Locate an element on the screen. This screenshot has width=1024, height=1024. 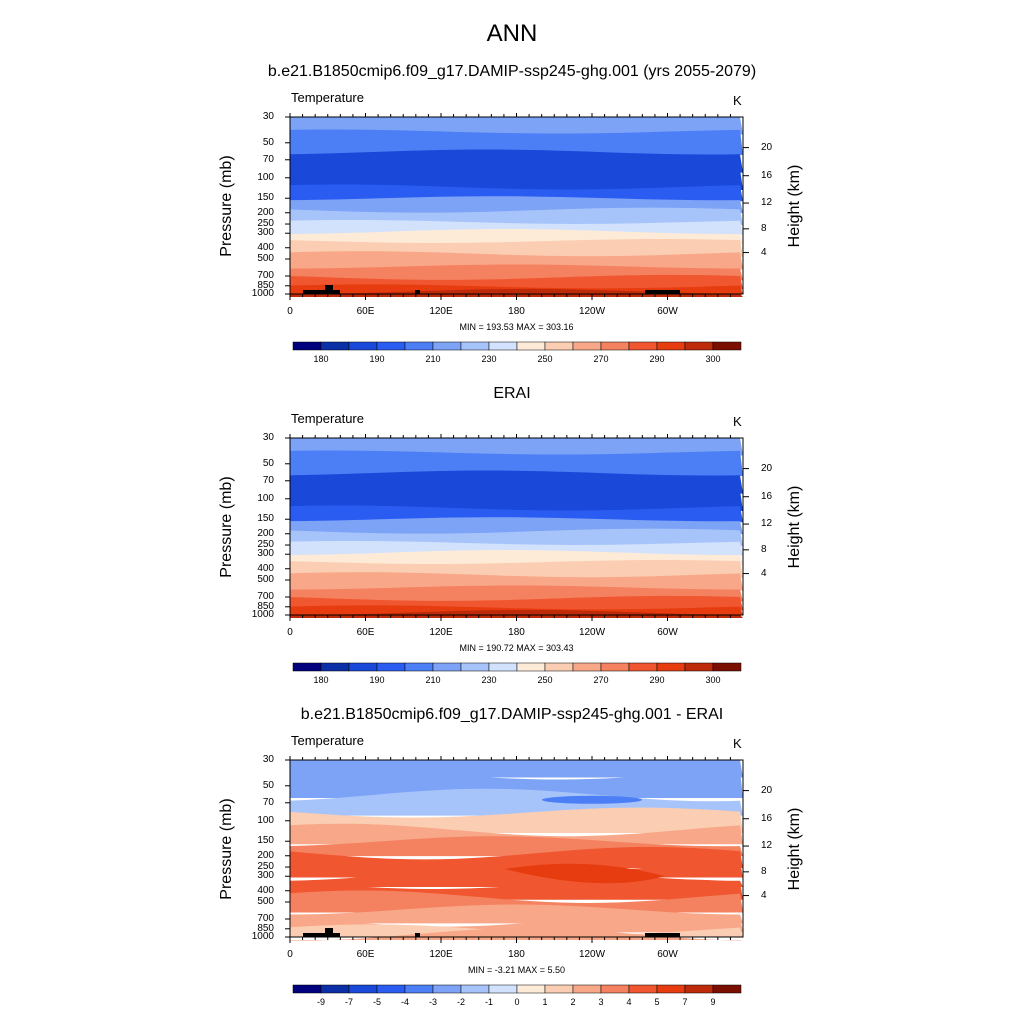
panel-2-y-tick-label: 300 is located at coordinates (265, 554).